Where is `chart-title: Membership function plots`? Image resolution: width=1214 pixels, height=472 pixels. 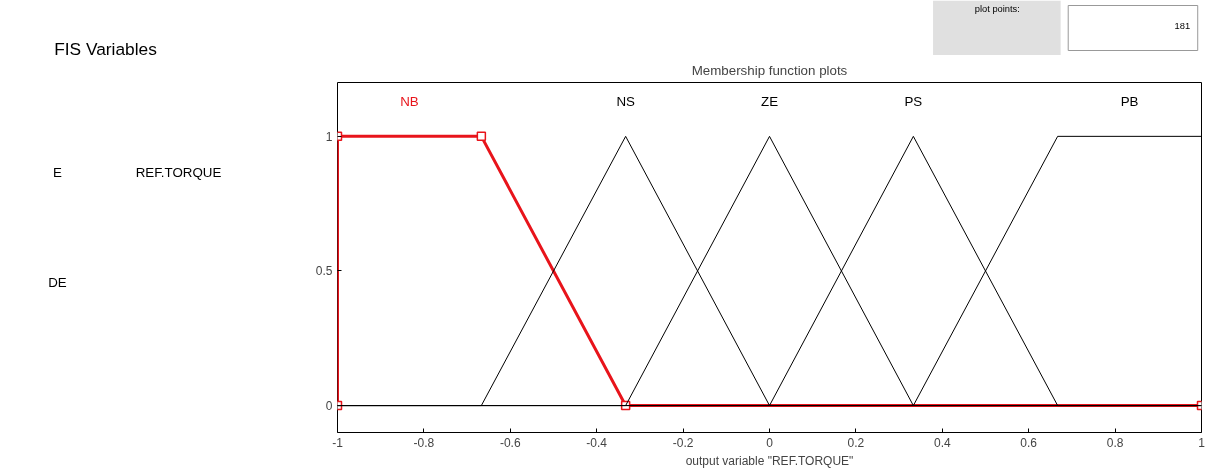 chart-title: Membership function plots is located at coordinates (769, 70).